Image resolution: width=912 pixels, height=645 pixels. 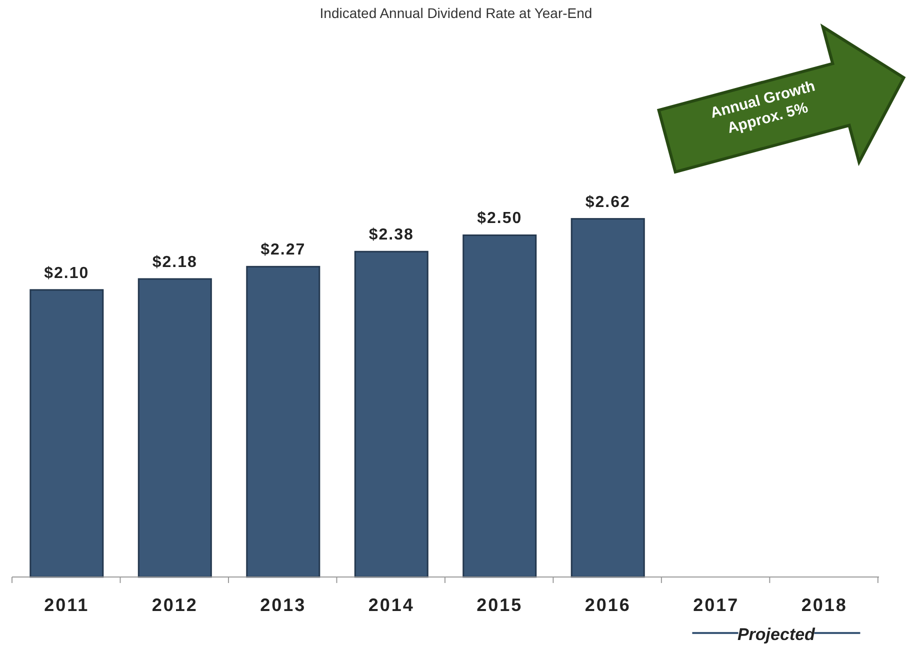 What do you see at coordinates (776, 634) in the screenshot?
I see `text: Projected` at bounding box center [776, 634].